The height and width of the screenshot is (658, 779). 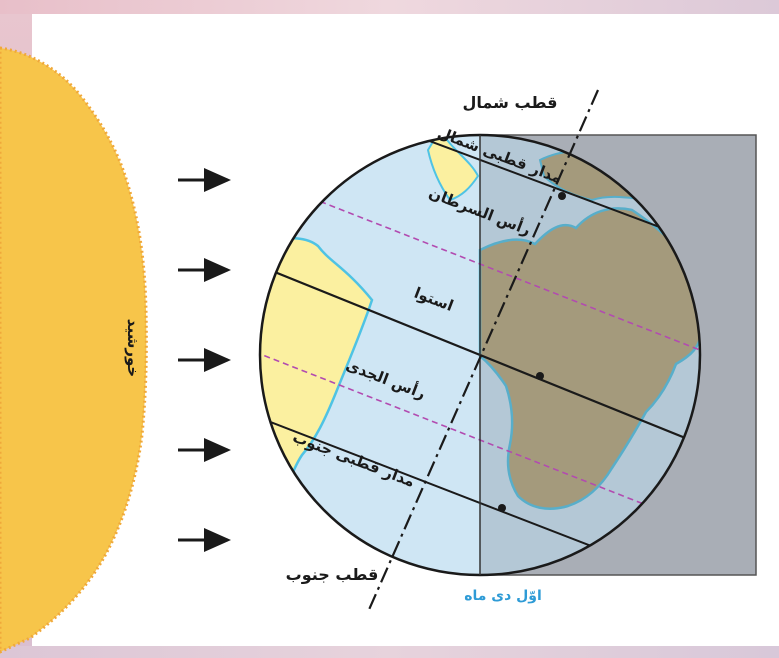 What do you see at coordinates (510, 102) in the screenshot?
I see `north-pole-label: قطب شمال` at bounding box center [510, 102].